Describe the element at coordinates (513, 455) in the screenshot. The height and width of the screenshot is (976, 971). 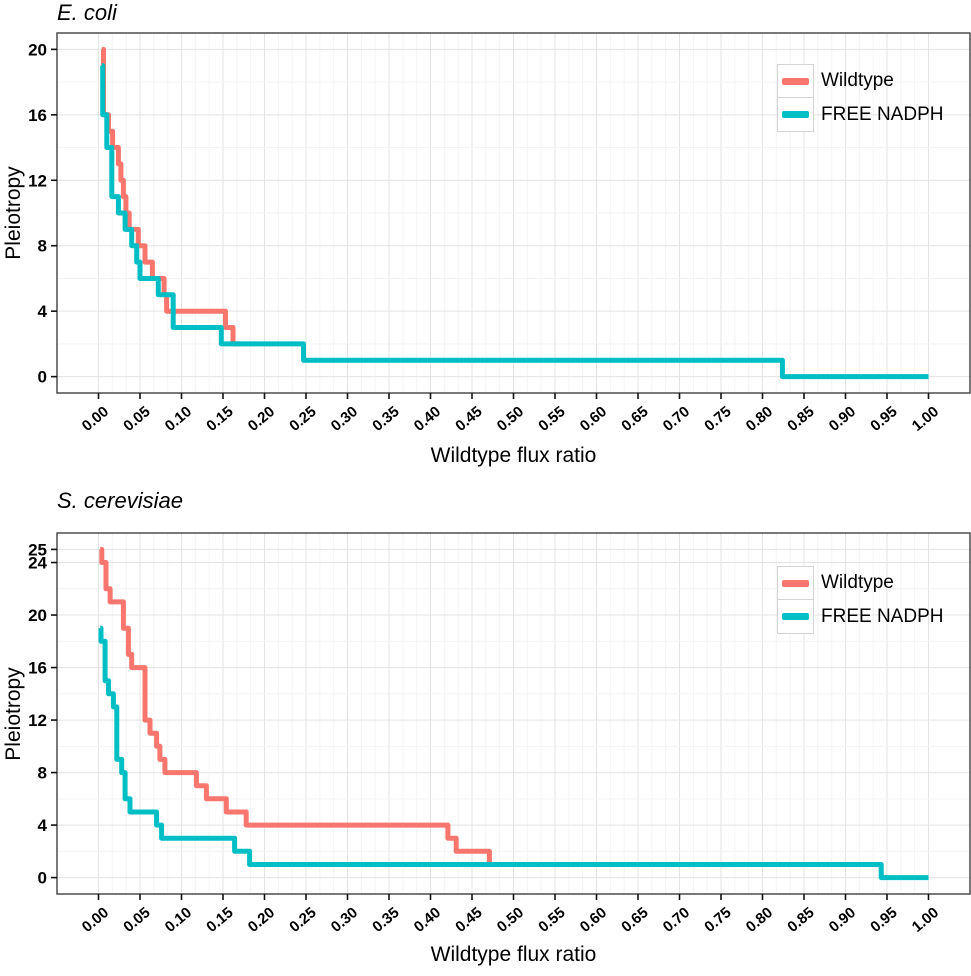
I see `ecoli-x-axis-title: Wildtype flux ratio` at that location.